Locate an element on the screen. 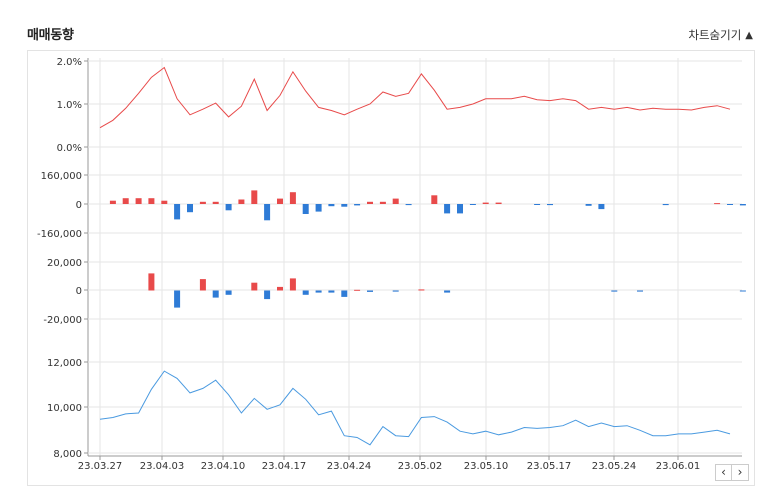 The image size is (770, 494). y-tick-label: -20,000 is located at coordinates (62, 320).